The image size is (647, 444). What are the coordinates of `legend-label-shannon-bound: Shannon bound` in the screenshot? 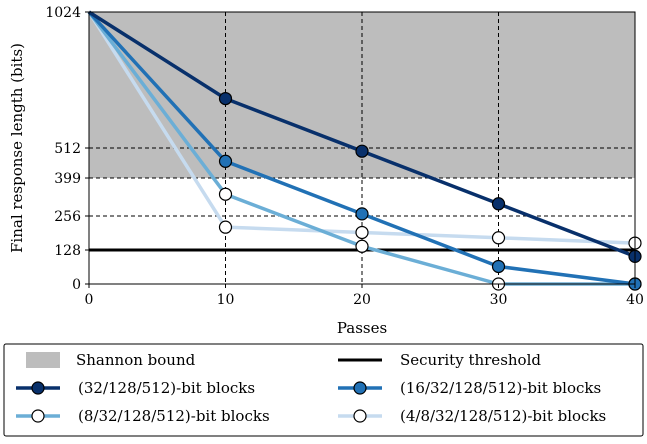 It's located at (136, 360).